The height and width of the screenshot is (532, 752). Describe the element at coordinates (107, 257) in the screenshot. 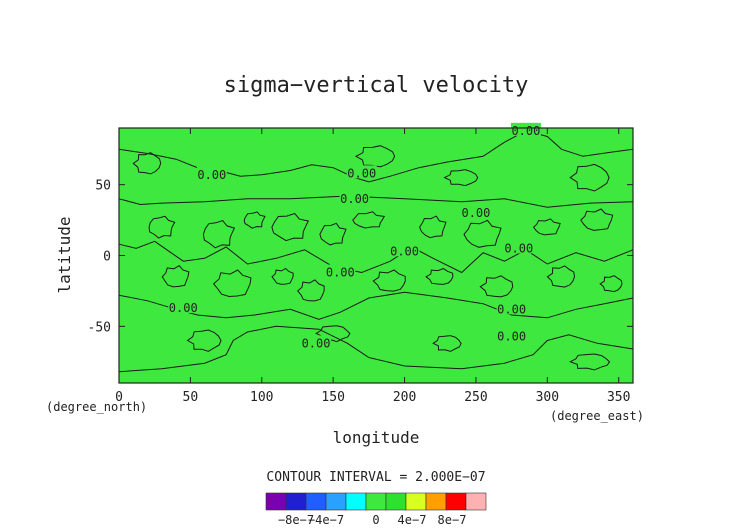

I see `y-tick-label: 0` at that location.